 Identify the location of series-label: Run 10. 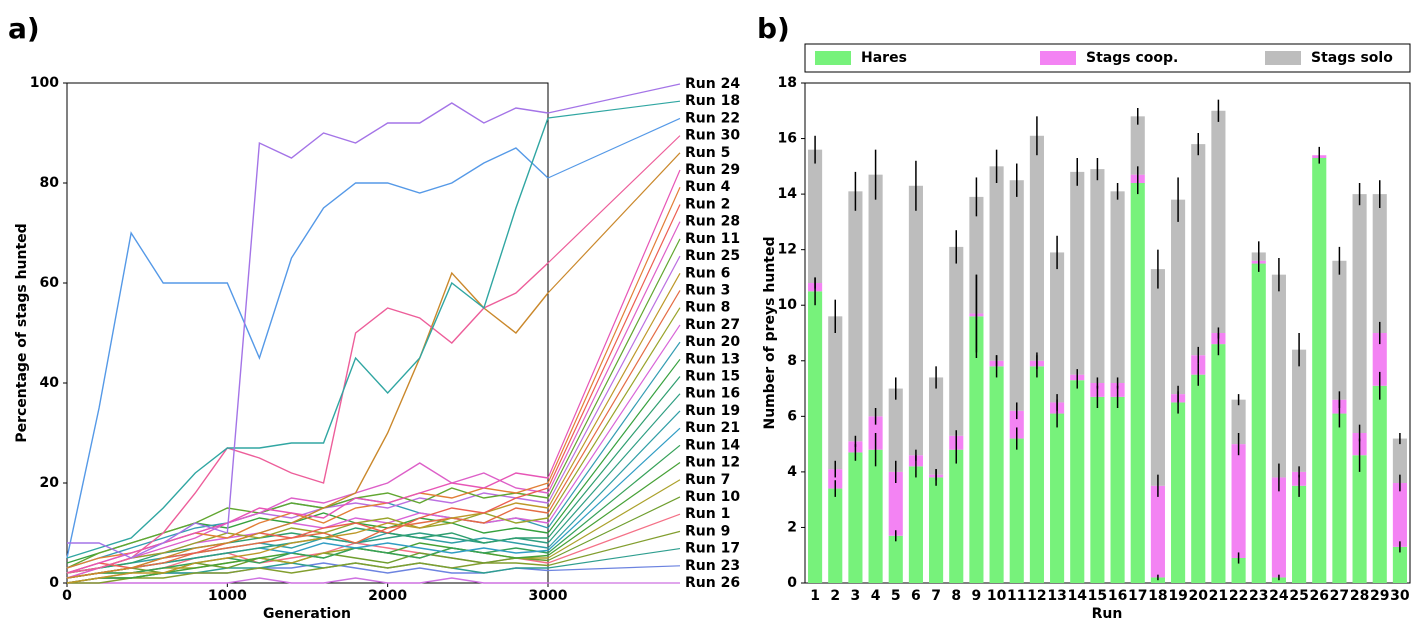
(712, 497).